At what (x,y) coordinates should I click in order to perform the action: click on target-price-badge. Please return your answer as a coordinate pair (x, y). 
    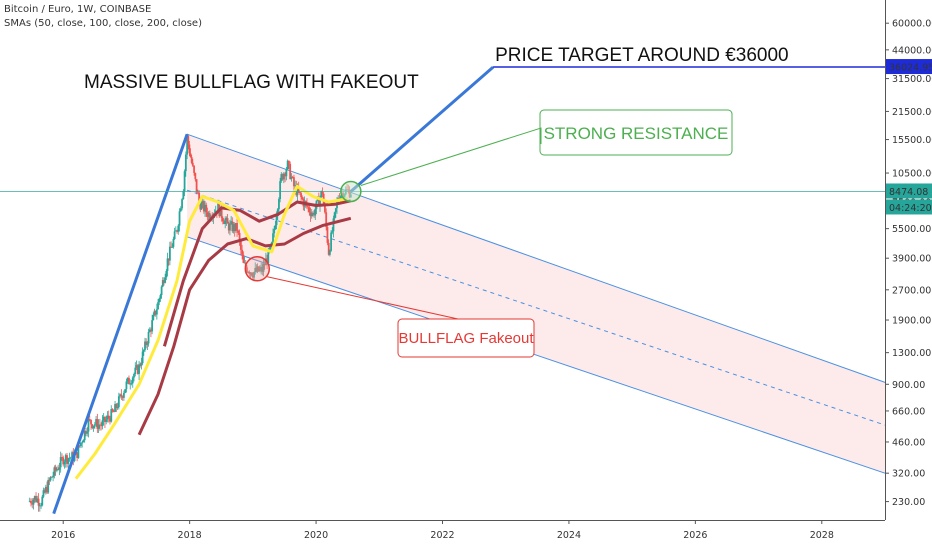
    Looking at the image, I should click on (909, 67).